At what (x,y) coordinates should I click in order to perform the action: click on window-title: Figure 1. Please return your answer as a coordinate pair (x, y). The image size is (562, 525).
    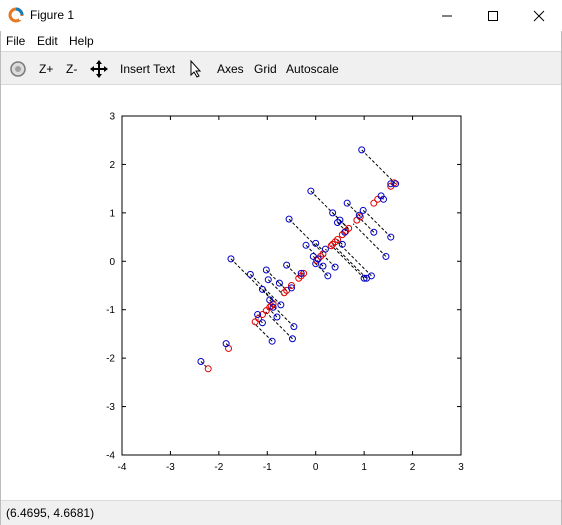
    Looking at the image, I should click on (52, 15).